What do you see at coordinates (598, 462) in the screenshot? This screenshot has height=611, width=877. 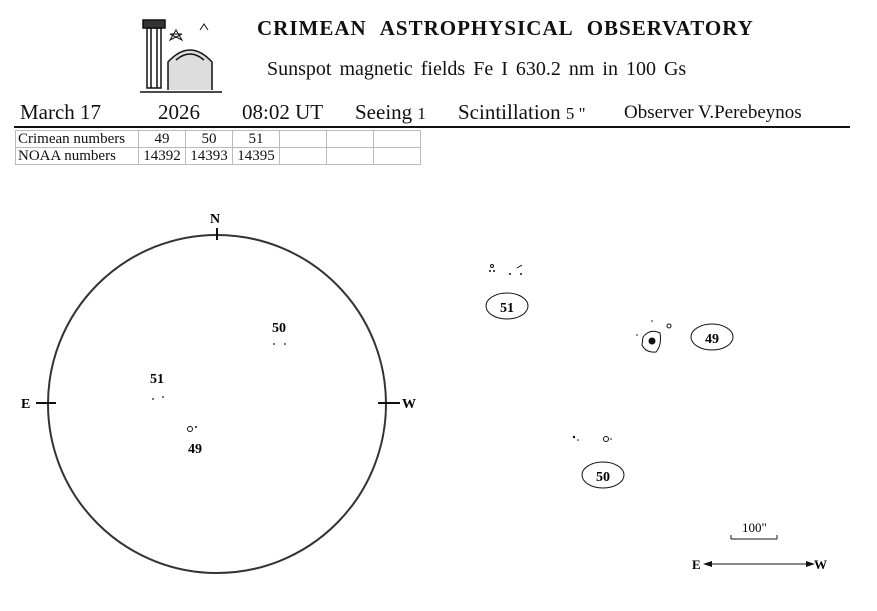 I see `detail-region-50: 50` at bounding box center [598, 462].